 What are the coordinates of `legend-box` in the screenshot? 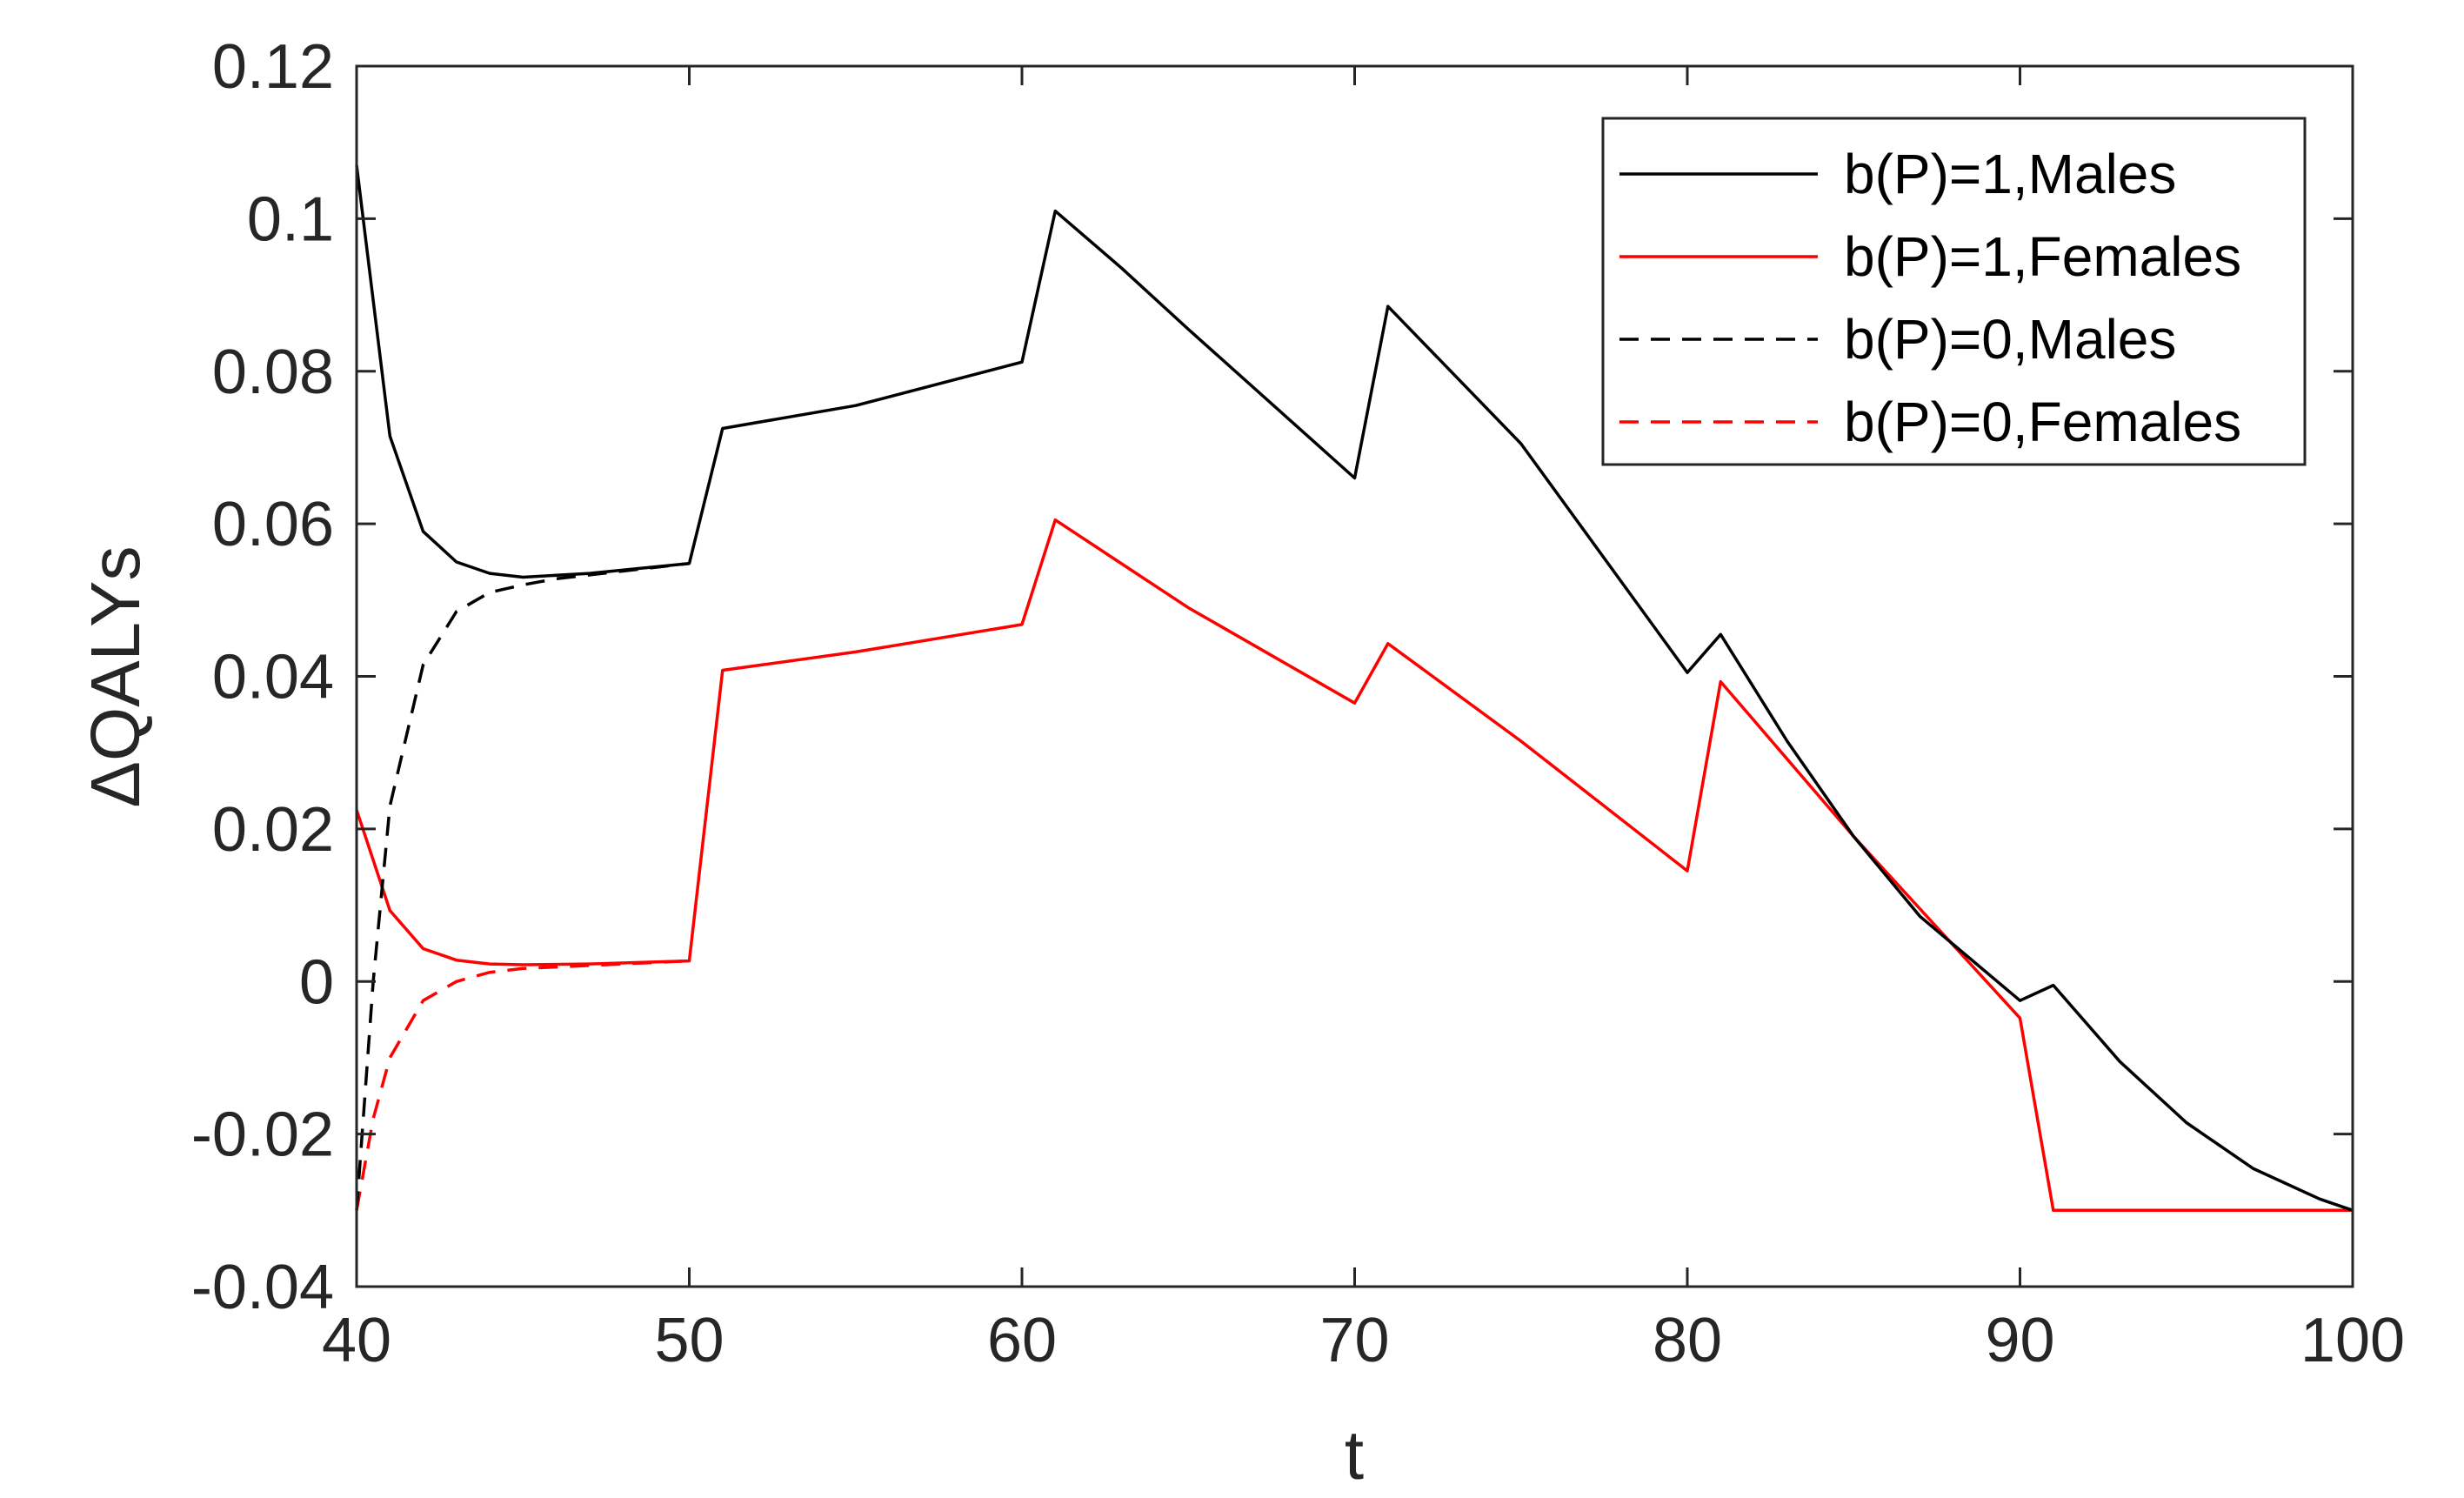 It's located at (1954, 291).